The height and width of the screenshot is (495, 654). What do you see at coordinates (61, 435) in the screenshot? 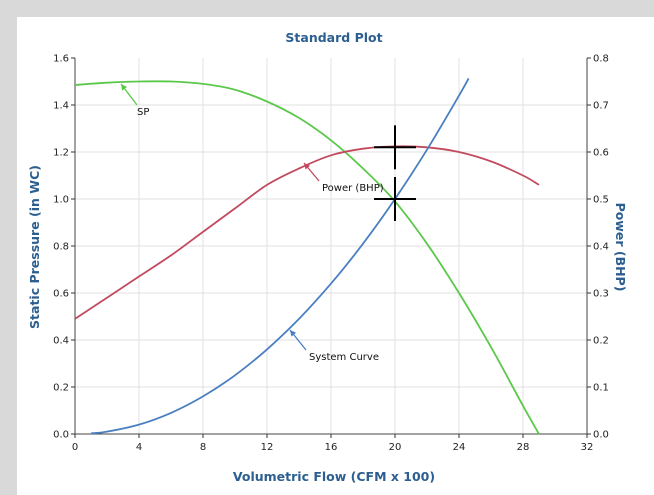
I see `y-tick-label: 0.0` at bounding box center [61, 435].